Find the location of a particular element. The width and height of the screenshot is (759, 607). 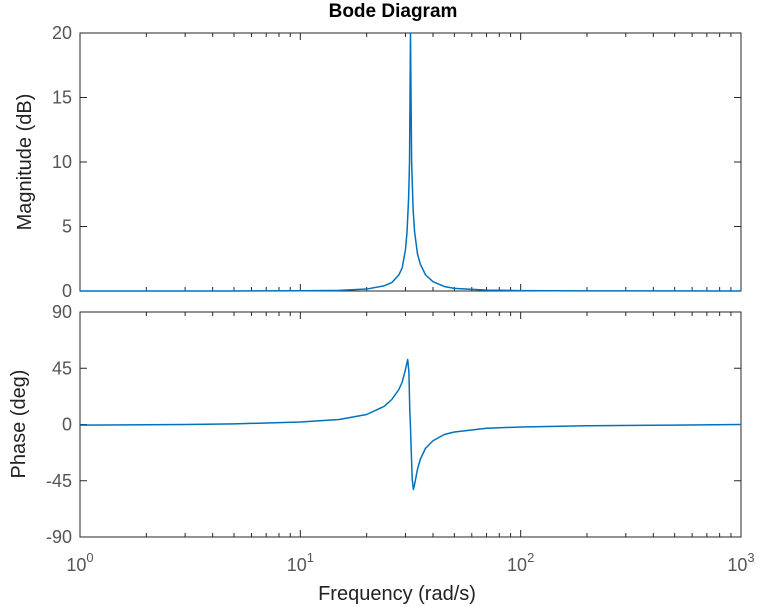

x-axis-label: Frequency (rad/s) is located at coordinates (397, 594).